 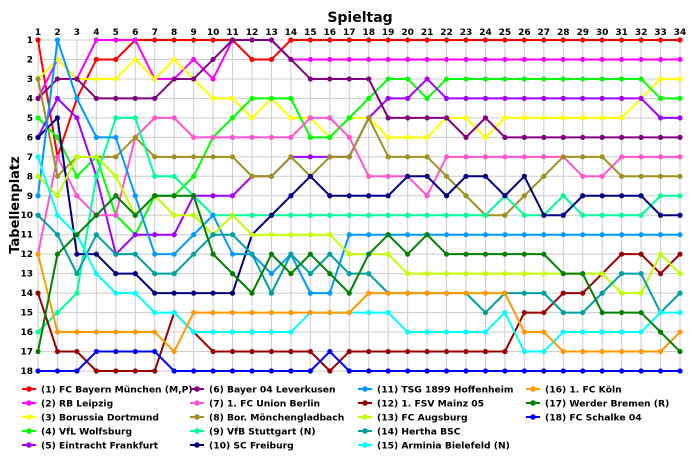 I want to click on x-tick-label: 9, so click(x=194, y=33).